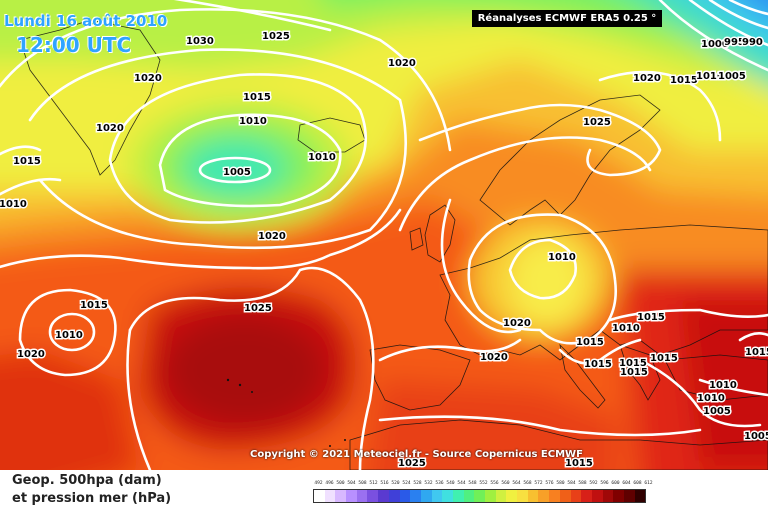 Image resolution: width=768 pixels, height=512 pixels. Describe the element at coordinates (322, 157) in the screenshot. I see `iso-1010-east-iceland: 1010` at that location.